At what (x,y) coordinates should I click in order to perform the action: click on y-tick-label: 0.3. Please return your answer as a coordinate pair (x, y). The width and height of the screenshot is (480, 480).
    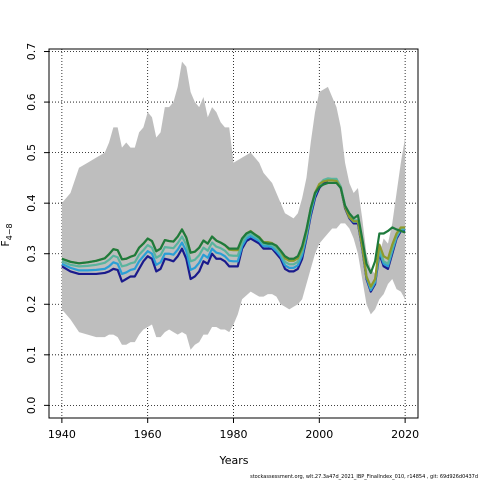
    Looking at the image, I should click on (31, 254).